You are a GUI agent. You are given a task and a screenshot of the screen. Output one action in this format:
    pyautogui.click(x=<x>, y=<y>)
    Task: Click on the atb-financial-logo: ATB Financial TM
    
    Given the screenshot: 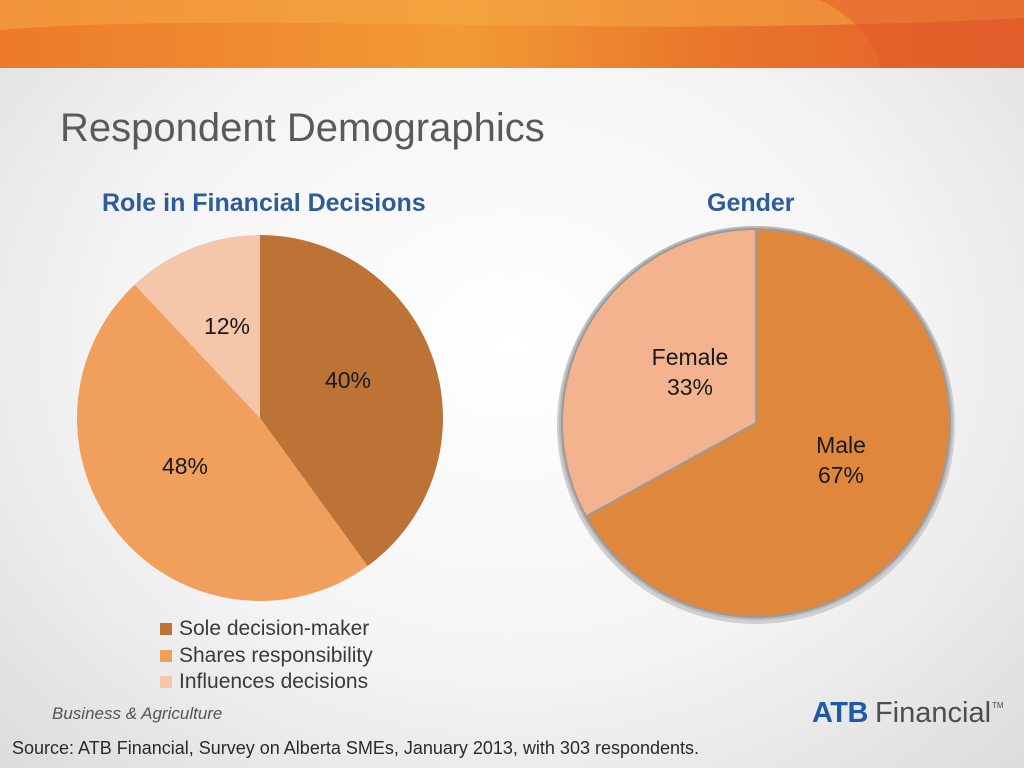 What is the action you would take?
    pyautogui.click(x=908, y=713)
    